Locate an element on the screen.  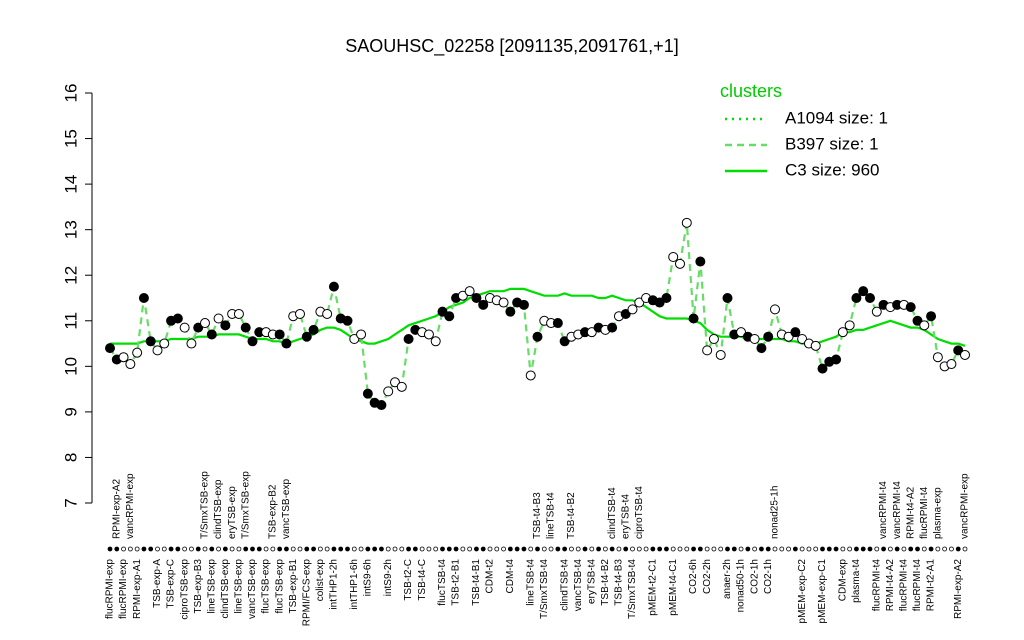
x-tick-label: vancTSB-t4 is located at coordinates (578, 585).